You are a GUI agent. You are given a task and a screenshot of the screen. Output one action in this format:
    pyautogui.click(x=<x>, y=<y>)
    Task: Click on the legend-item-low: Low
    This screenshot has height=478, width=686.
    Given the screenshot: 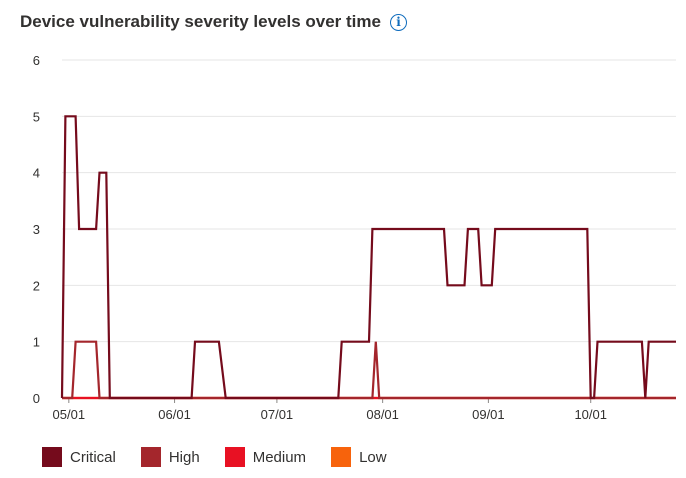 What is the action you would take?
    pyautogui.click(x=359, y=457)
    